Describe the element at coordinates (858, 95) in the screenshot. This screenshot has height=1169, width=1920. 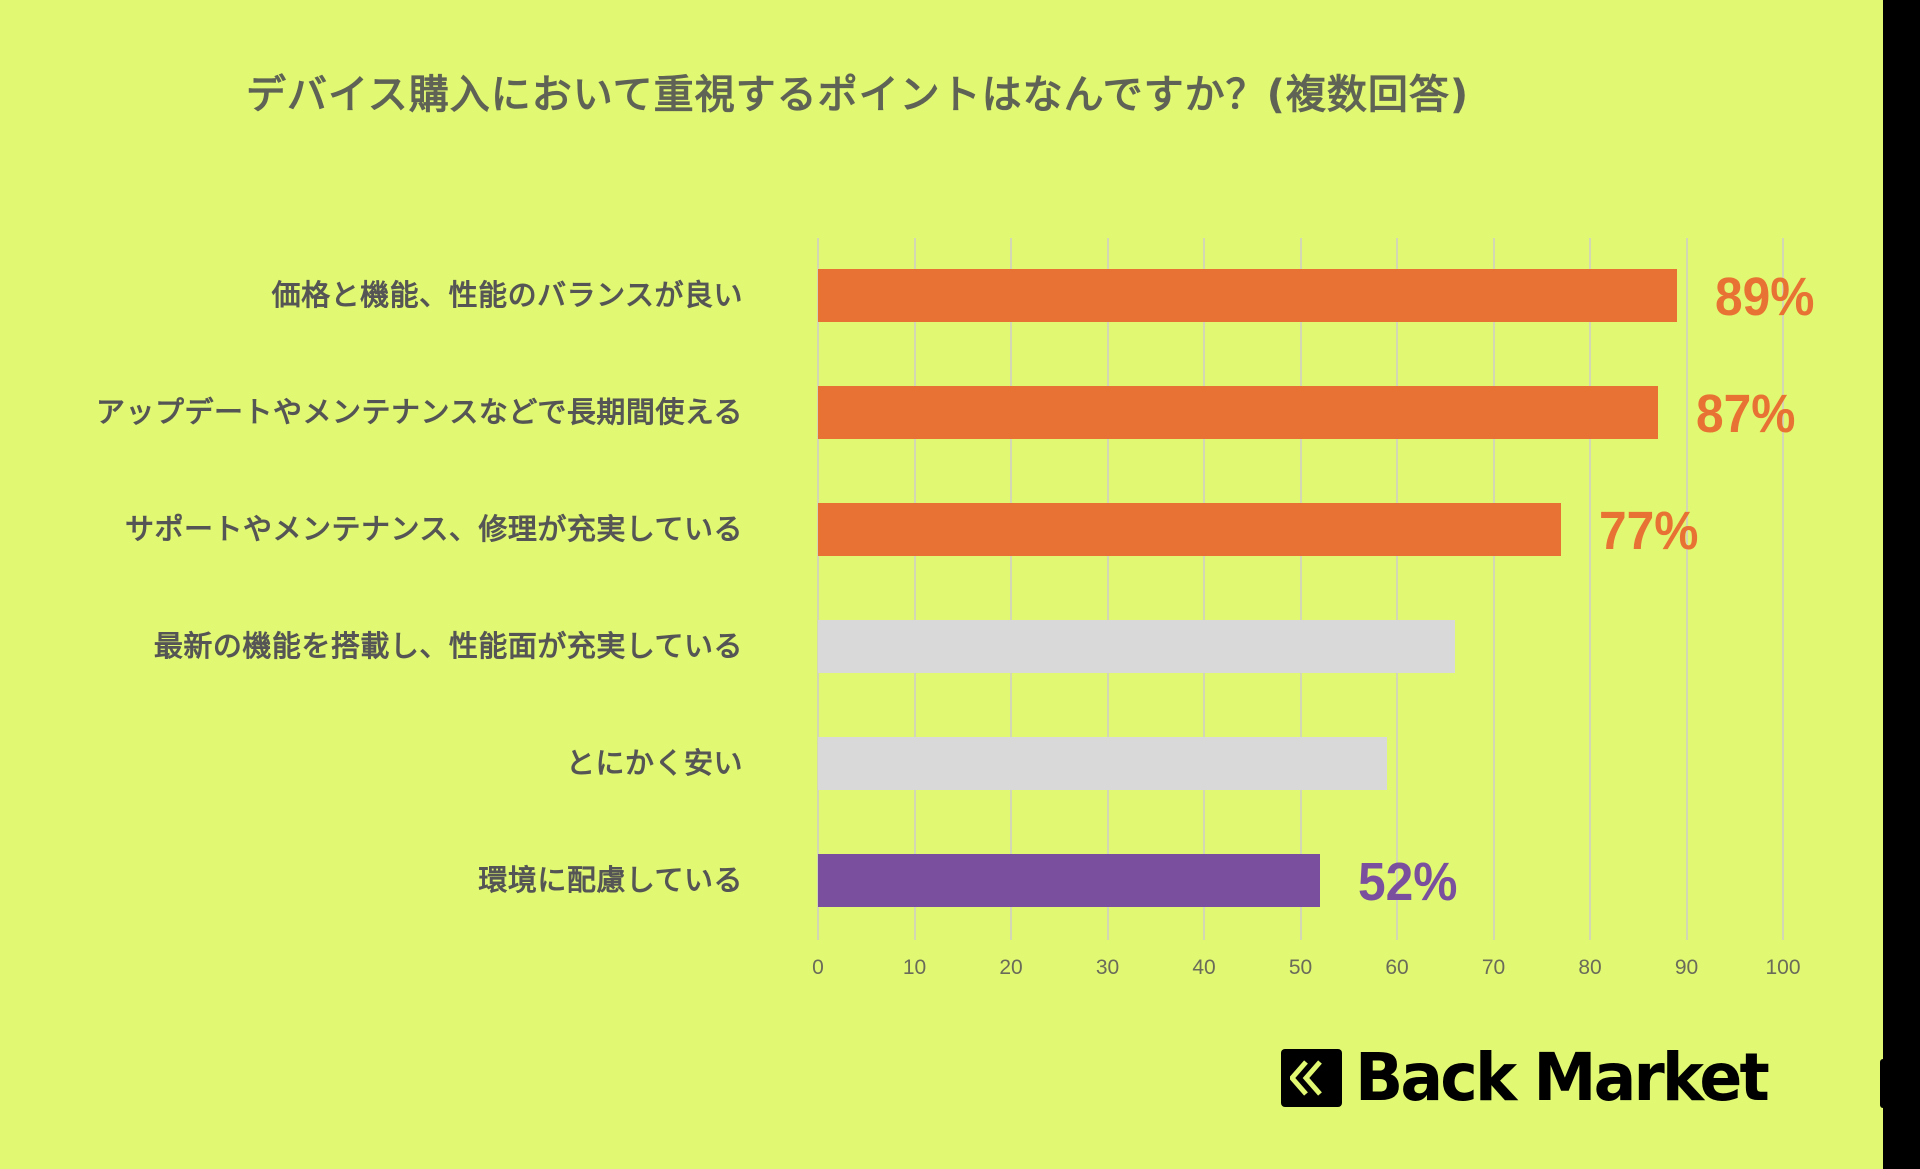
I see `chart-title: デバイス購入において重視するポイントはなんですか？(複数回答)` at that location.